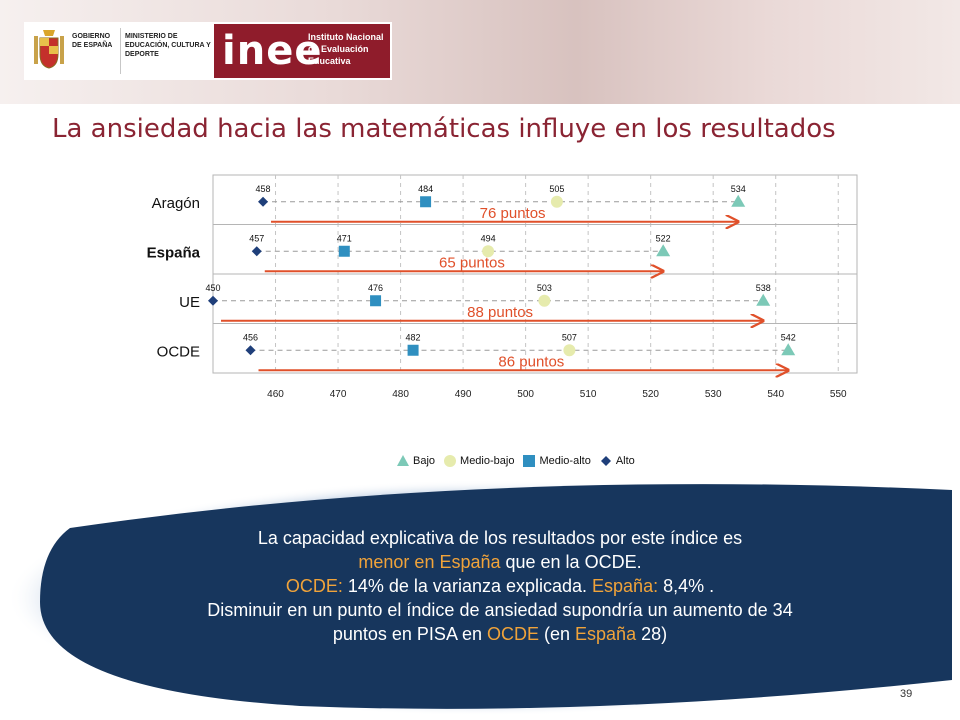 The height and width of the screenshot is (720, 960). Describe the element at coordinates (763, 288) in the screenshot. I see `data-label: 538` at that location.